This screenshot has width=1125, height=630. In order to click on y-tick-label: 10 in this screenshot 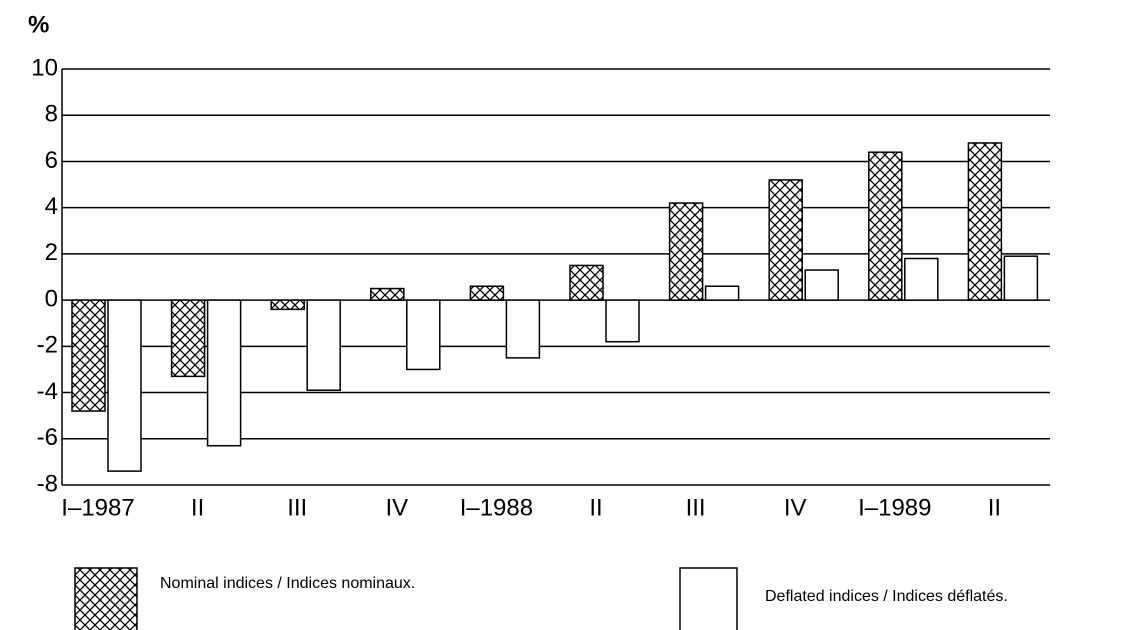, I will do `click(44, 67)`.